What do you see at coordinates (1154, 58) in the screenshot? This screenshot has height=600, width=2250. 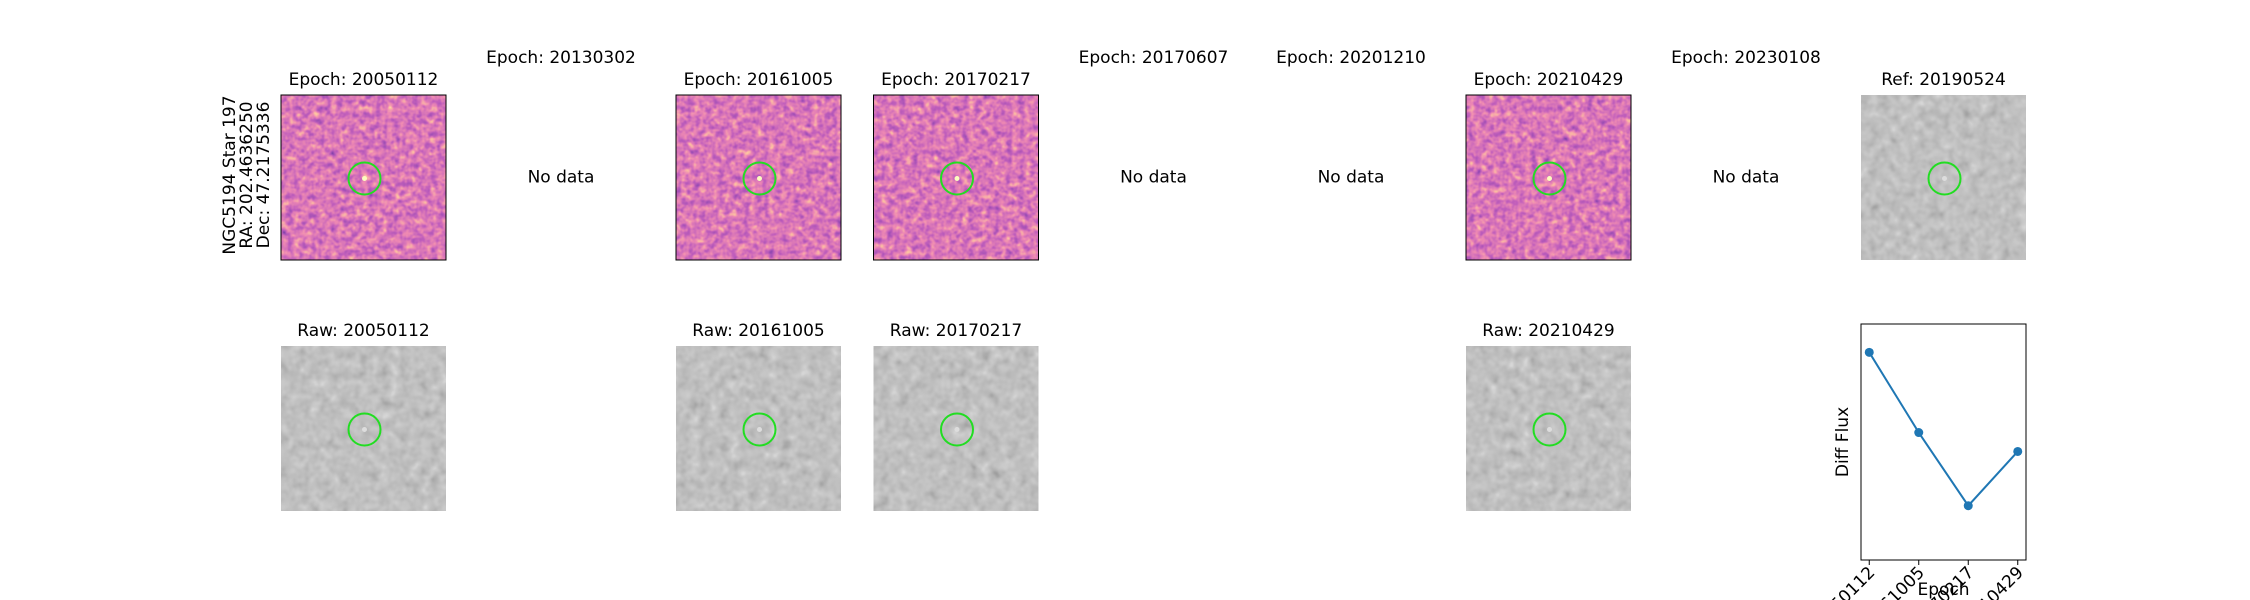 I see `panel-title: Epoch: 20170607` at bounding box center [1154, 58].